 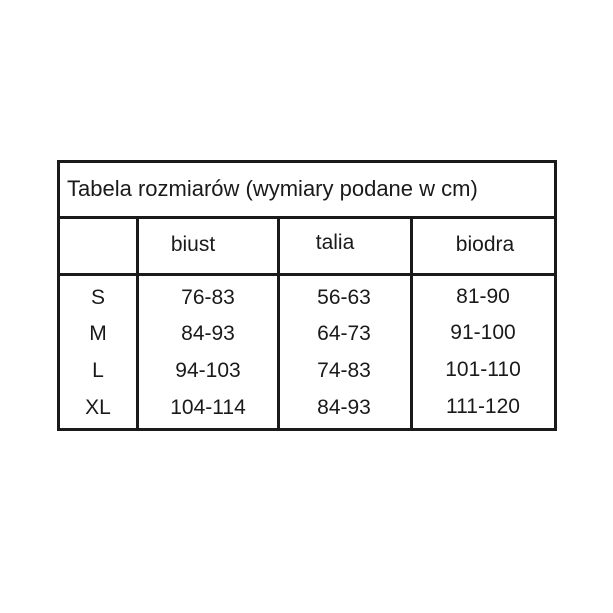 I want to click on biodra-value: 111-120, so click(x=483, y=406).